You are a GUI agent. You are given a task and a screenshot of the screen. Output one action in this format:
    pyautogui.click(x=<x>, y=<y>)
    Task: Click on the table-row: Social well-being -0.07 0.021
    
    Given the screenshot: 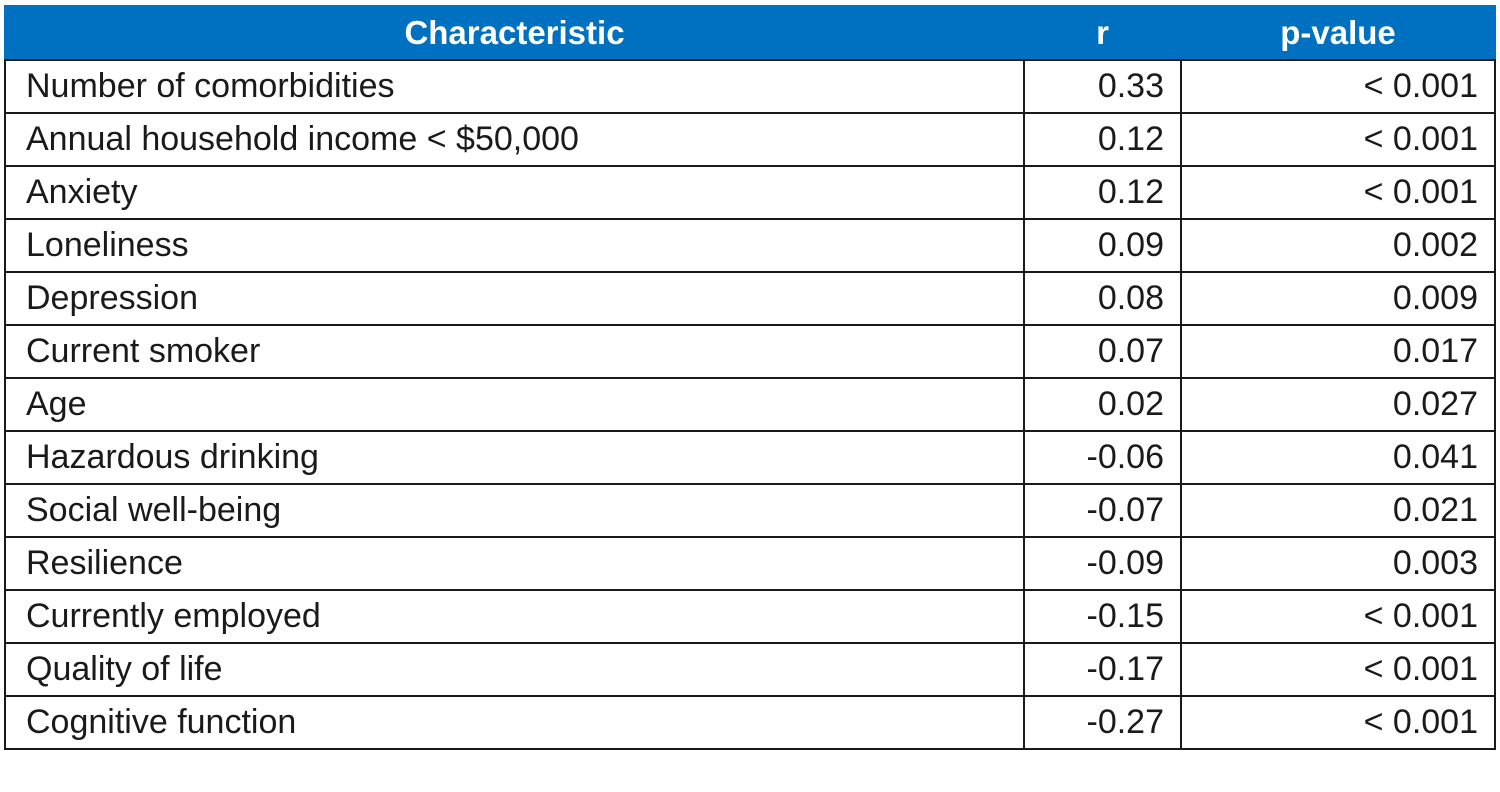 What is the action you would take?
    pyautogui.click(x=750, y=510)
    